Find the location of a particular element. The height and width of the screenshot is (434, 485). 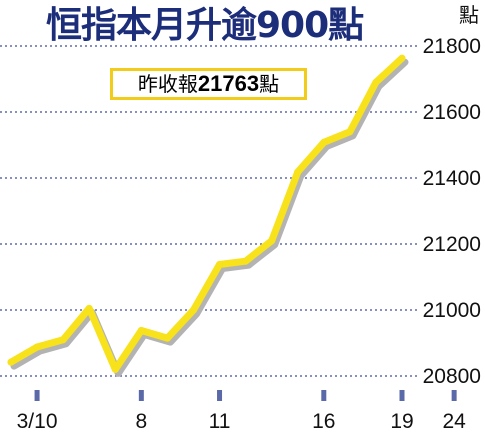

x-tick-label-3: 16 is located at coordinates (323, 421).